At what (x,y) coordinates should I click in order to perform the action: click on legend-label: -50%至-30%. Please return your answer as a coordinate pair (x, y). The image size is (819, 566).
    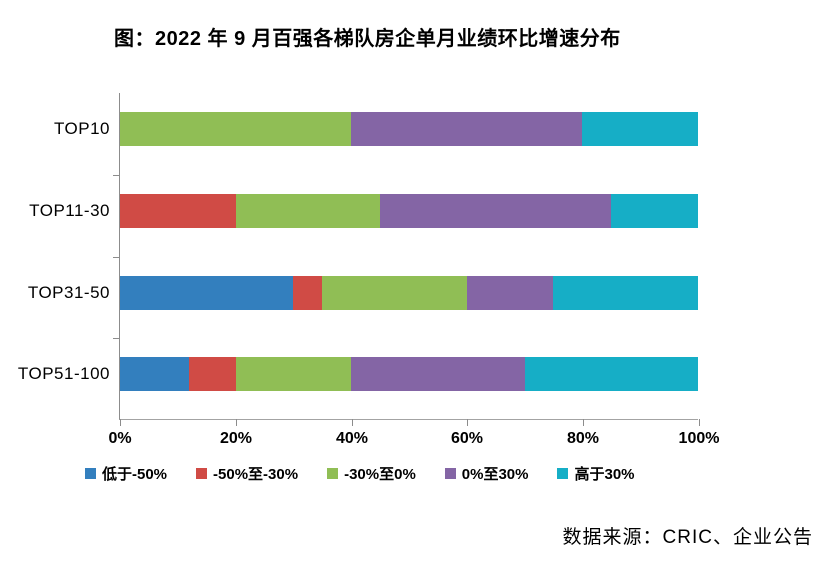
    Looking at the image, I should click on (256, 474).